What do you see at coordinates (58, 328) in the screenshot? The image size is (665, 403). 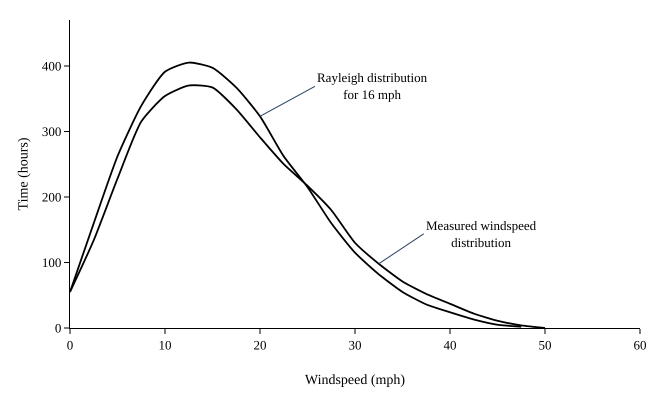 I see `y-tick-label: 0` at bounding box center [58, 328].